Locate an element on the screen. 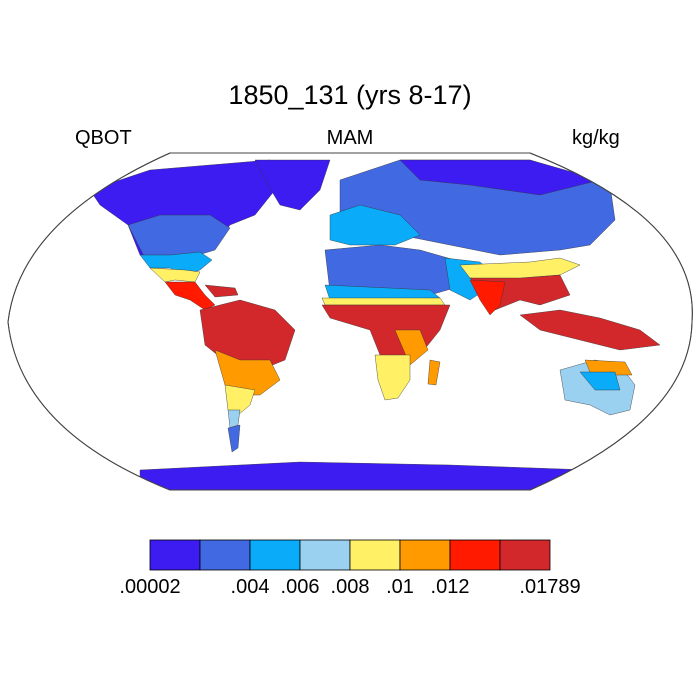 The image size is (700, 700). south-america-south2 is located at coordinates (234, 419).